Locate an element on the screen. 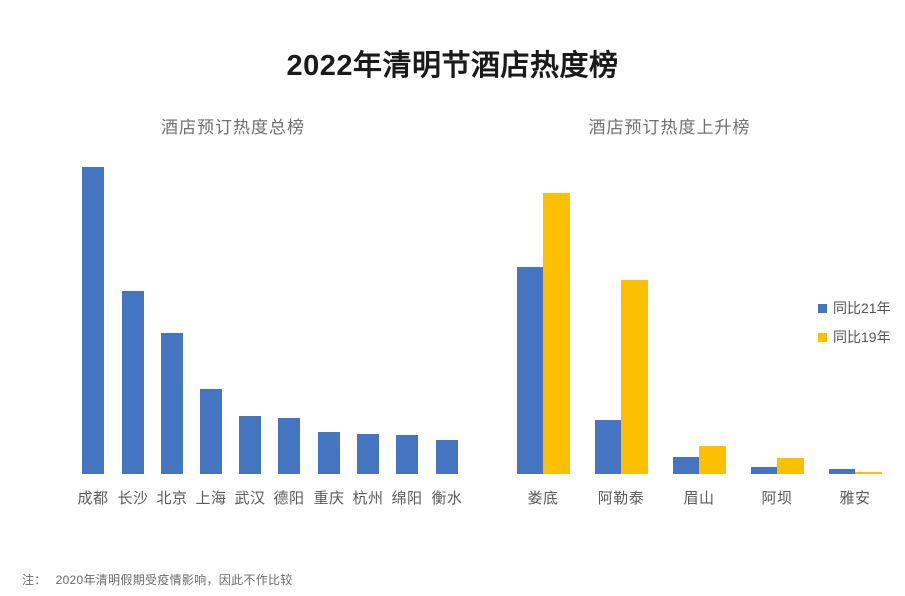 The height and width of the screenshot is (596, 905). footnote-label: 注： is located at coordinates (34, 580).